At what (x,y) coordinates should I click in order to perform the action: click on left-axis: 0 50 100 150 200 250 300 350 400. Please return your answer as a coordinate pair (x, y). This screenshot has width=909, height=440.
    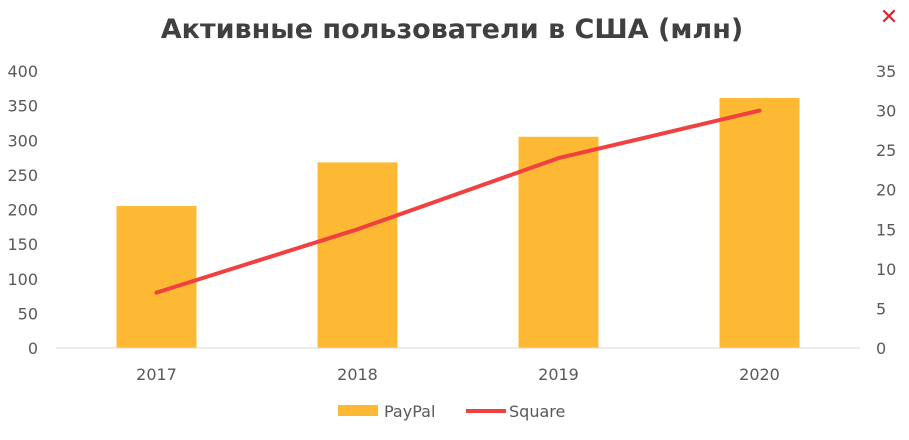
    Looking at the image, I should click on (22, 210).